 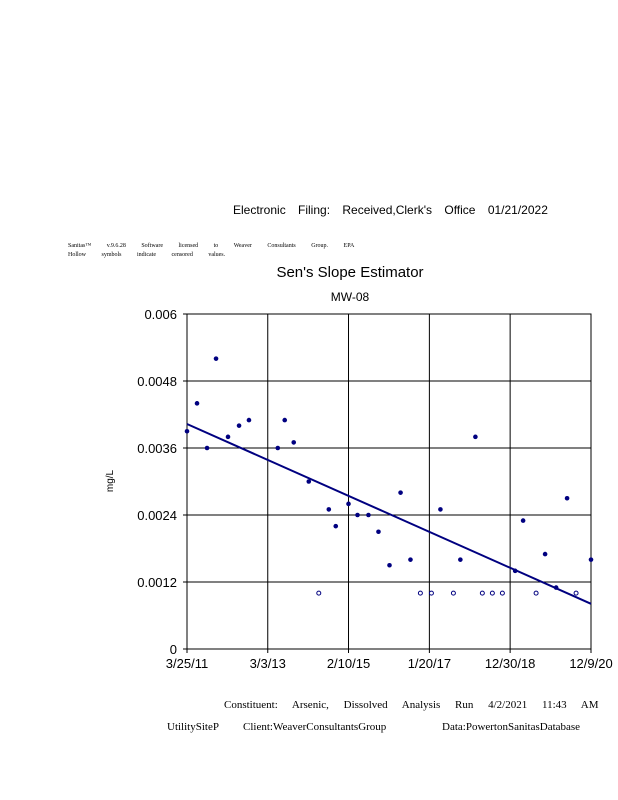 What do you see at coordinates (268, 663) in the screenshot?
I see `x-tick-label: 3/3/13` at bounding box center [268, 663].